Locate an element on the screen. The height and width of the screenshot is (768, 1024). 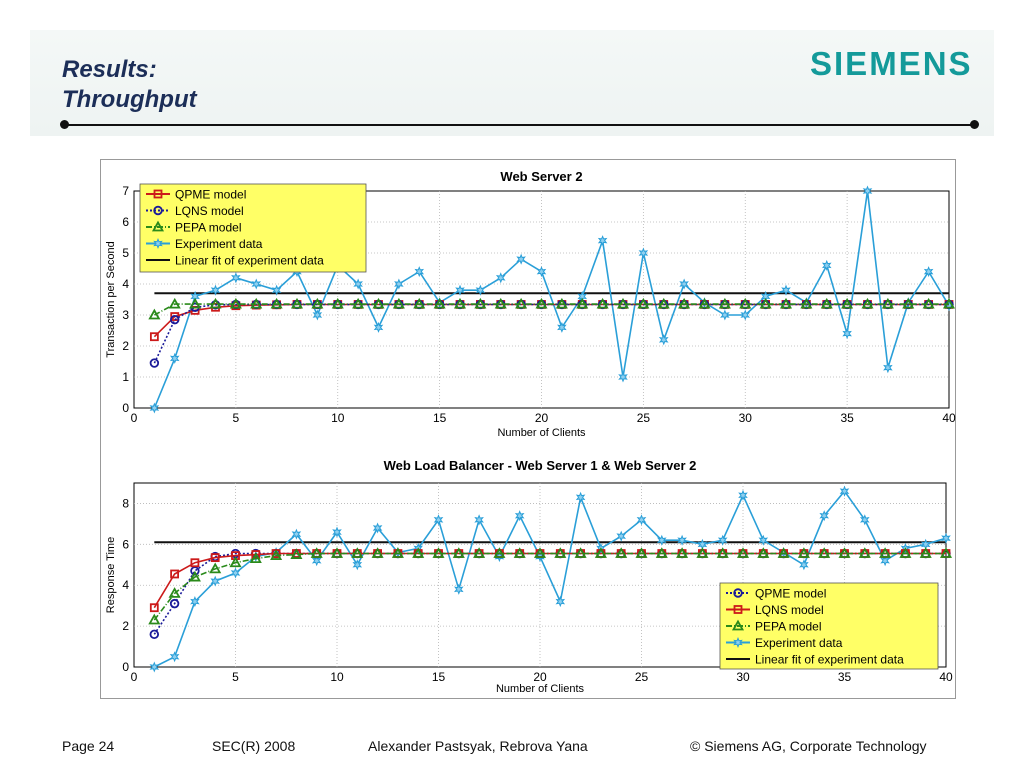
chart2-series-pepa-model is located at coordinates (550, 586).